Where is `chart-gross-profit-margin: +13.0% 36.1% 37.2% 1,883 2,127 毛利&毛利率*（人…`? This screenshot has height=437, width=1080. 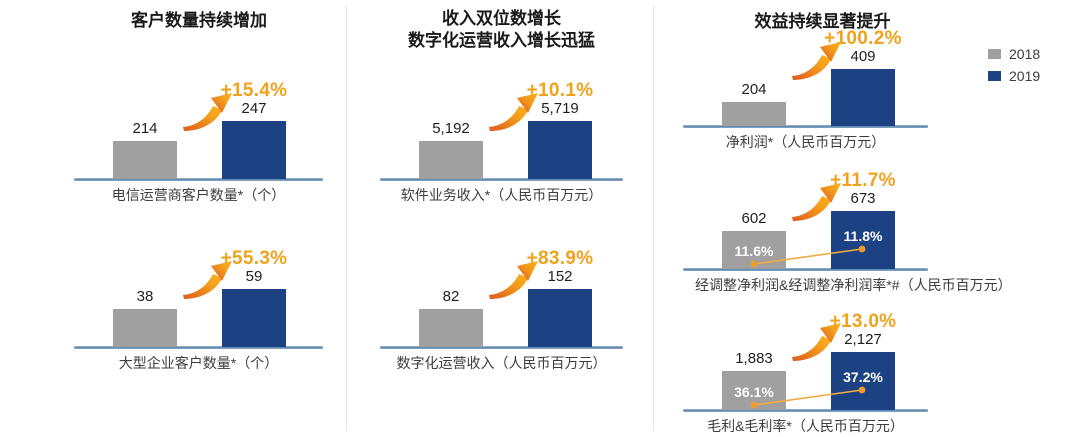
chart-gross-profit-margin: +13.0% 36.1% 37.2% 1,883 2,127 毛利&毛利率*（人… is located at coordinates (805, 371).